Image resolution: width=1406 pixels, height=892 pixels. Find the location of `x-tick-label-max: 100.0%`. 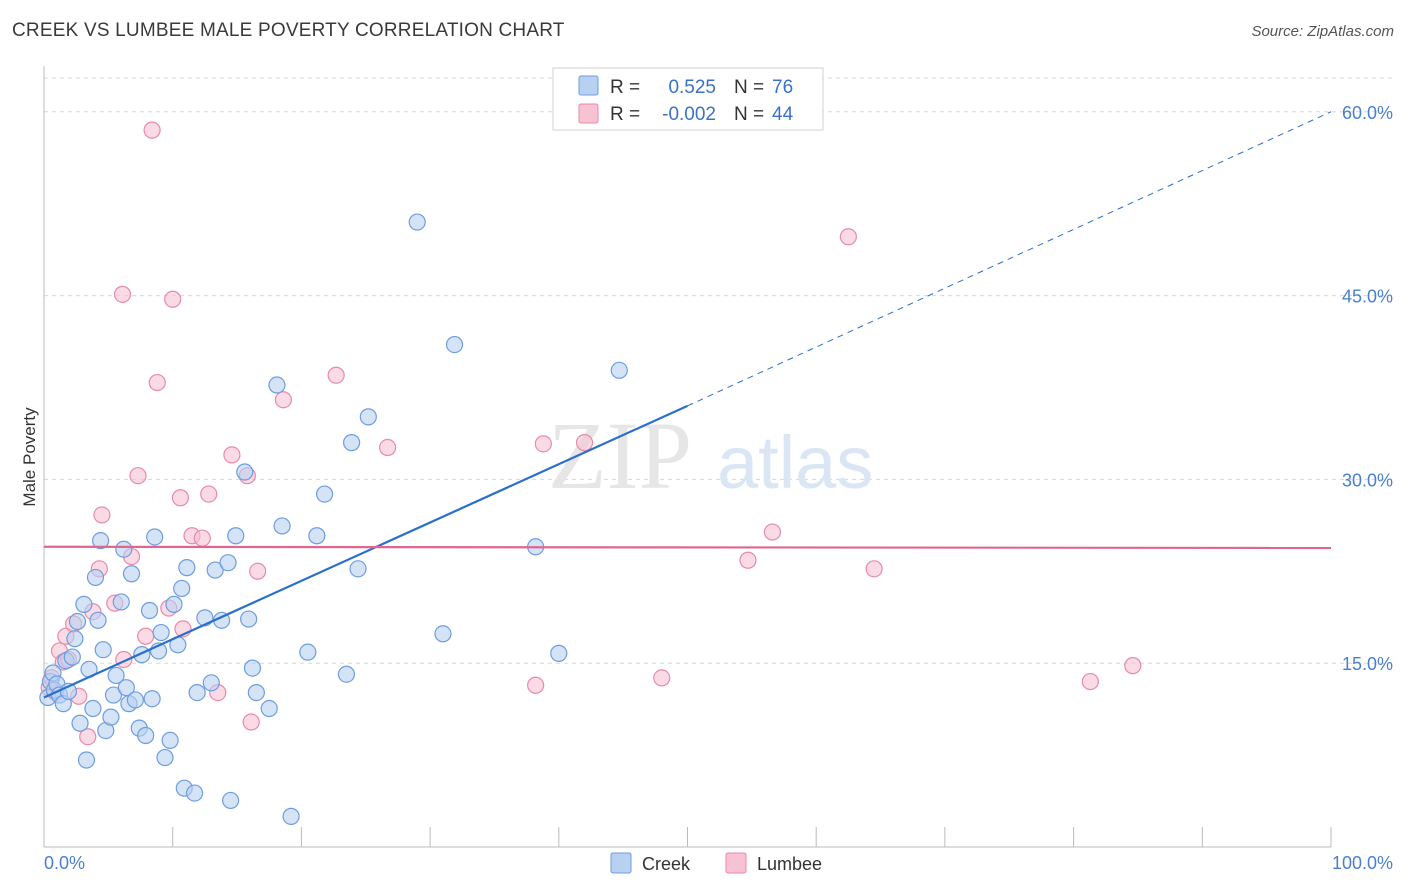

x-tick-label-max: 100.0% is located at coordinates (1362, 863).